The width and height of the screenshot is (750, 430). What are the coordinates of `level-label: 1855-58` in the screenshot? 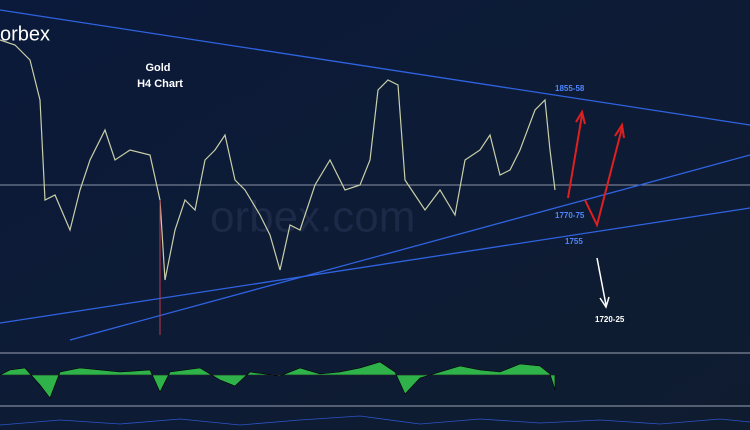 It's located at (570, 88).